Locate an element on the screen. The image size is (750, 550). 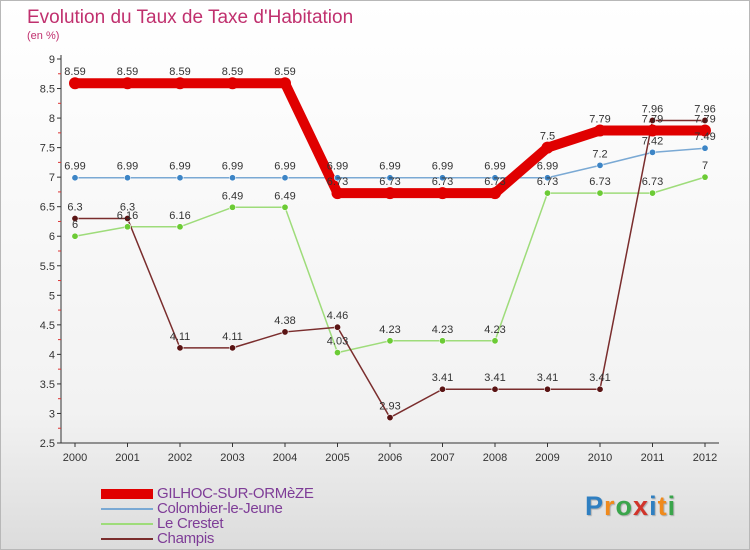
x-tick-label: 2005 is located at coordinates (337, 458).